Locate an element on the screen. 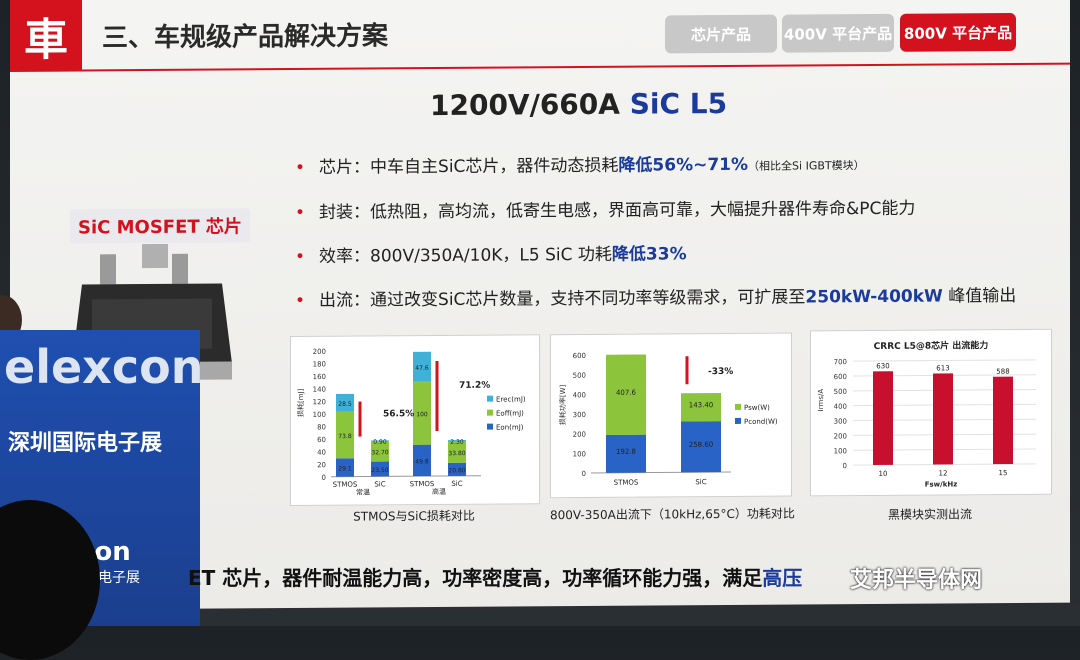  y-tick-label: 60 is located at coordinates (321, 440).